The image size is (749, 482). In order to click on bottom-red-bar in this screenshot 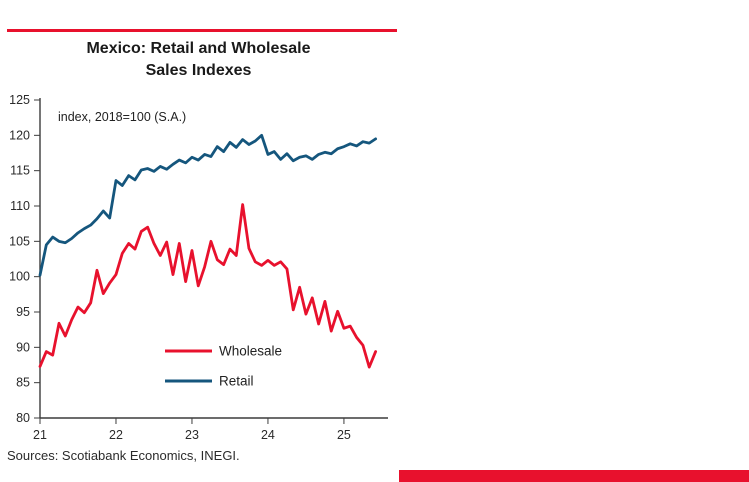, I will do `click(574, 476)`.